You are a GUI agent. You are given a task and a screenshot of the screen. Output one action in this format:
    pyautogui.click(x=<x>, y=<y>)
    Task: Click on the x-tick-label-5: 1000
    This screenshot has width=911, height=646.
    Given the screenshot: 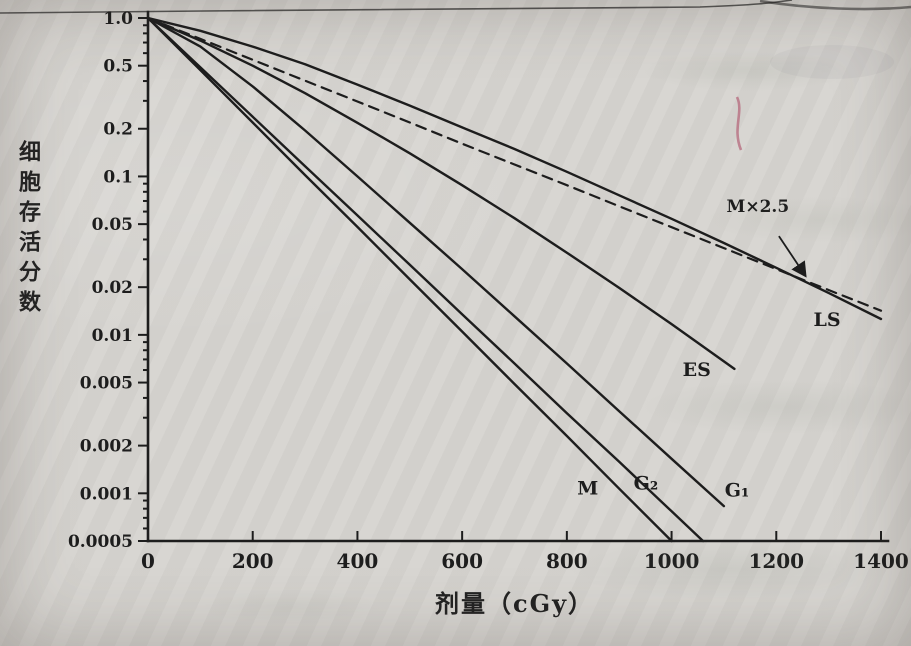 What is the action you would take?
    pyautogui.click(x=672, y=561)
    